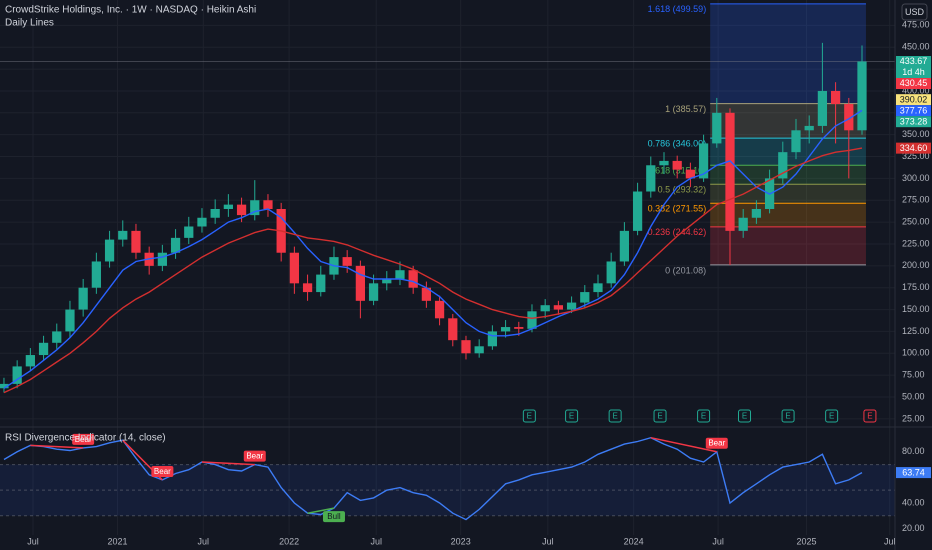 This screenshot has height=550, width=932. I want to click on chart-subtitle: Daily Lines, so click(29, 23).